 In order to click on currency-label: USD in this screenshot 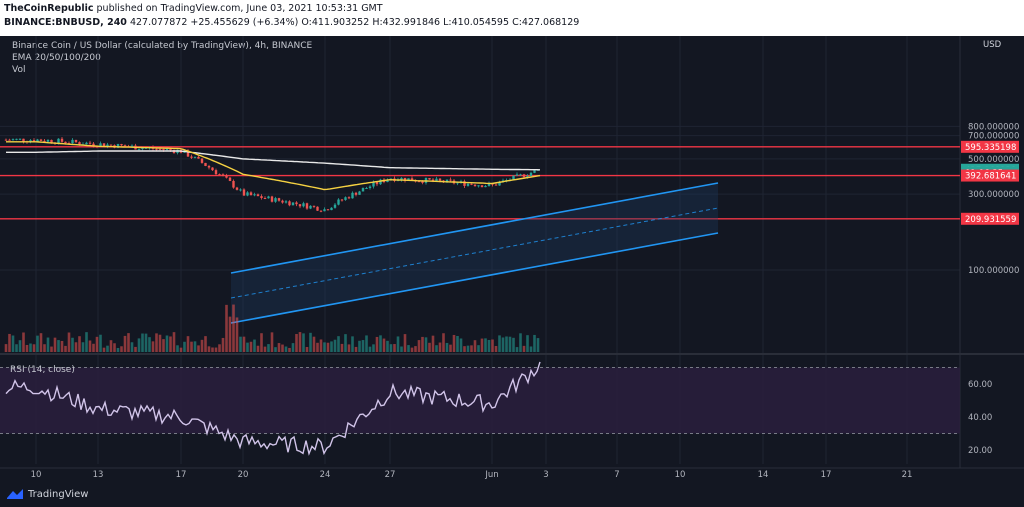, I will do `click(992, 45)`.